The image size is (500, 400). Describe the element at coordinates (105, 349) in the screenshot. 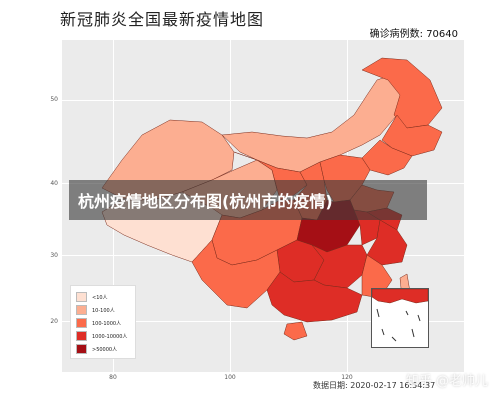

I see `legend-label: >50000人` at that location.